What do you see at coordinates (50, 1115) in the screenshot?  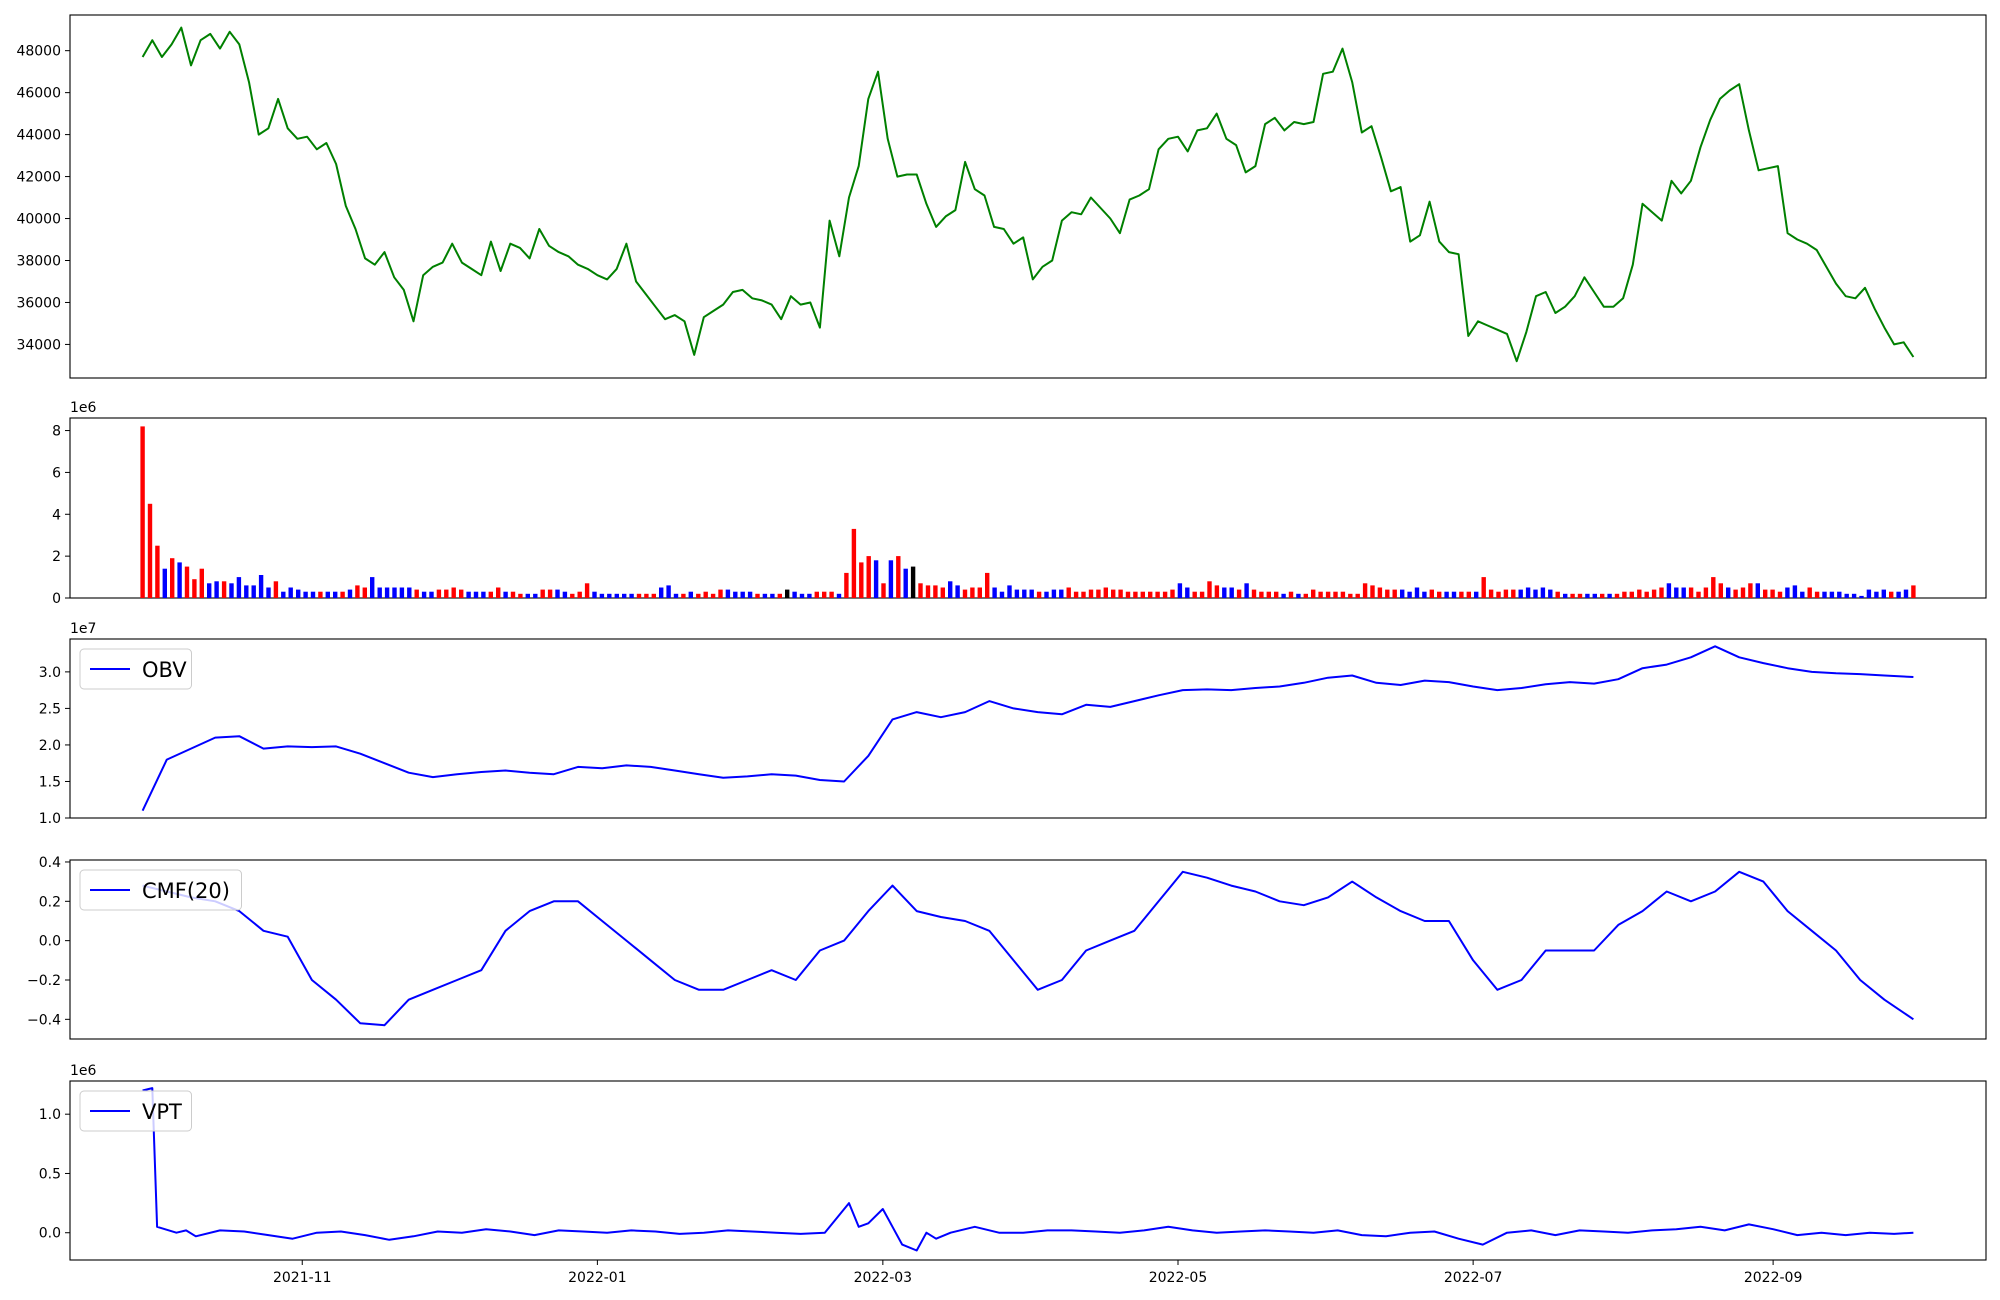 I see `vpt-ytick-label: 1.0` at bounding box center [50, 1115].